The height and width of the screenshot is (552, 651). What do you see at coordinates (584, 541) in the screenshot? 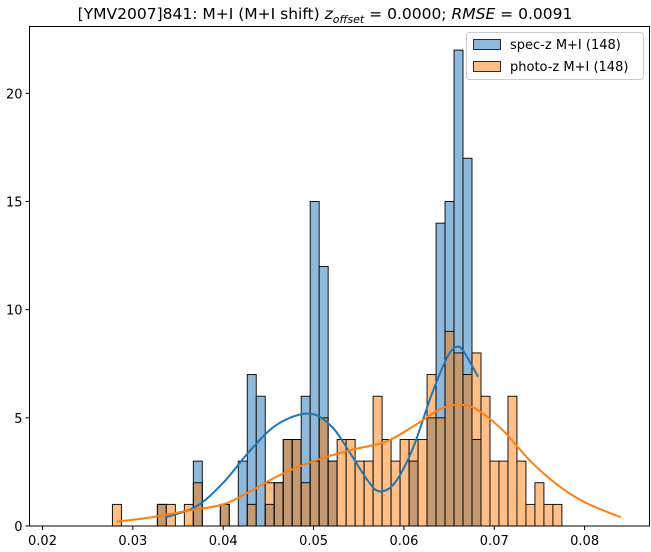
I see `x-tick-label: 0.08` at bounding box center [584, 541].